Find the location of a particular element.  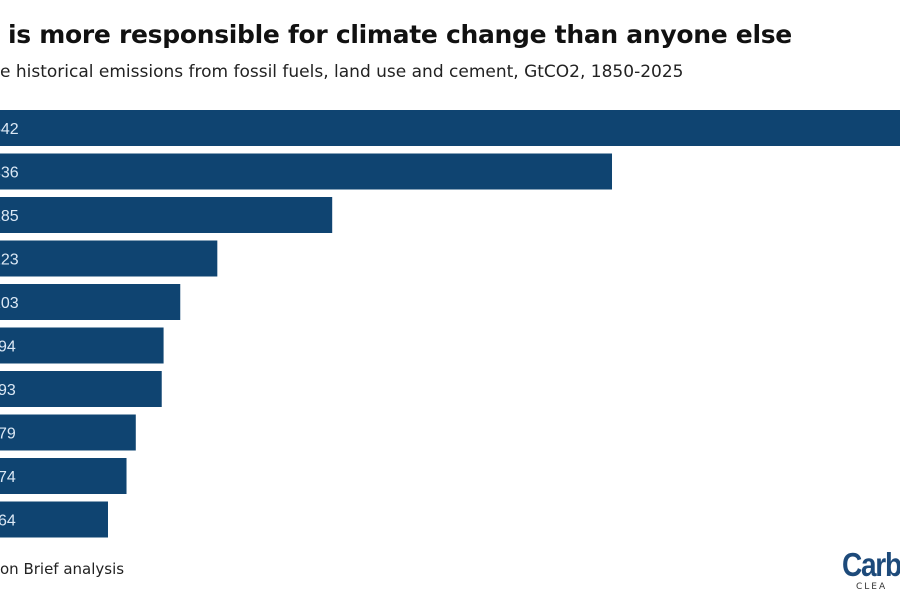

bar-value-label: 94 is located at coordinates (8, 347).